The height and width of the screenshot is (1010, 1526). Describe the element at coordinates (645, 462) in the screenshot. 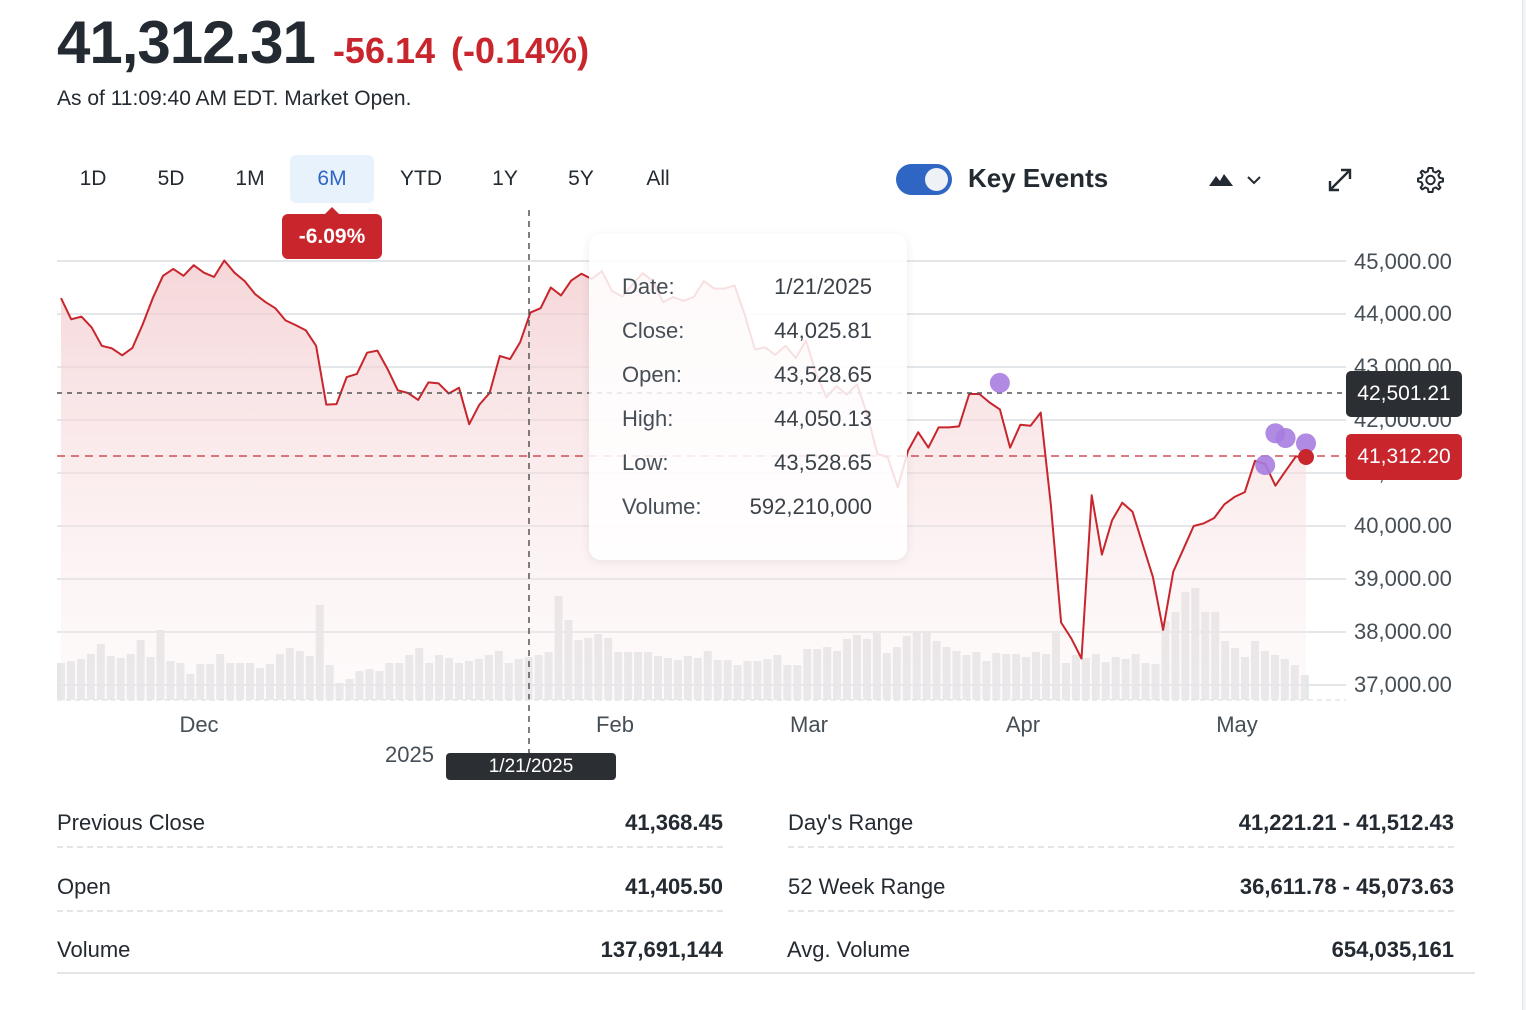

I see `tooltip-label: Low:` at that location.